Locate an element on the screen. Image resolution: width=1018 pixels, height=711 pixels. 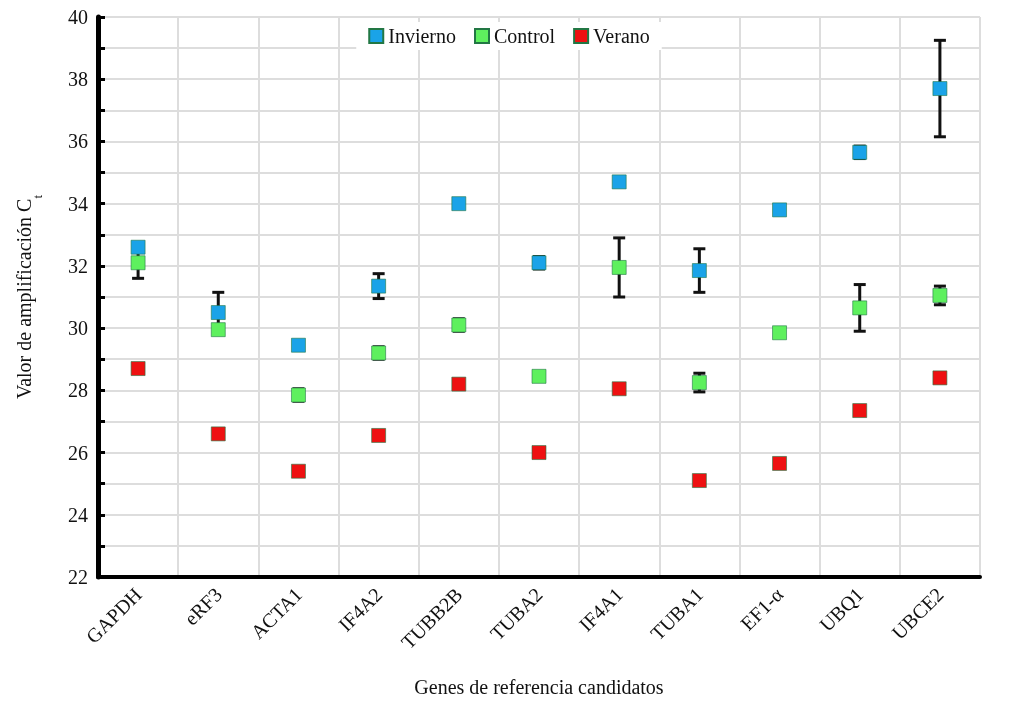
legend-label: Invierno is located at coordinates (422, 36).